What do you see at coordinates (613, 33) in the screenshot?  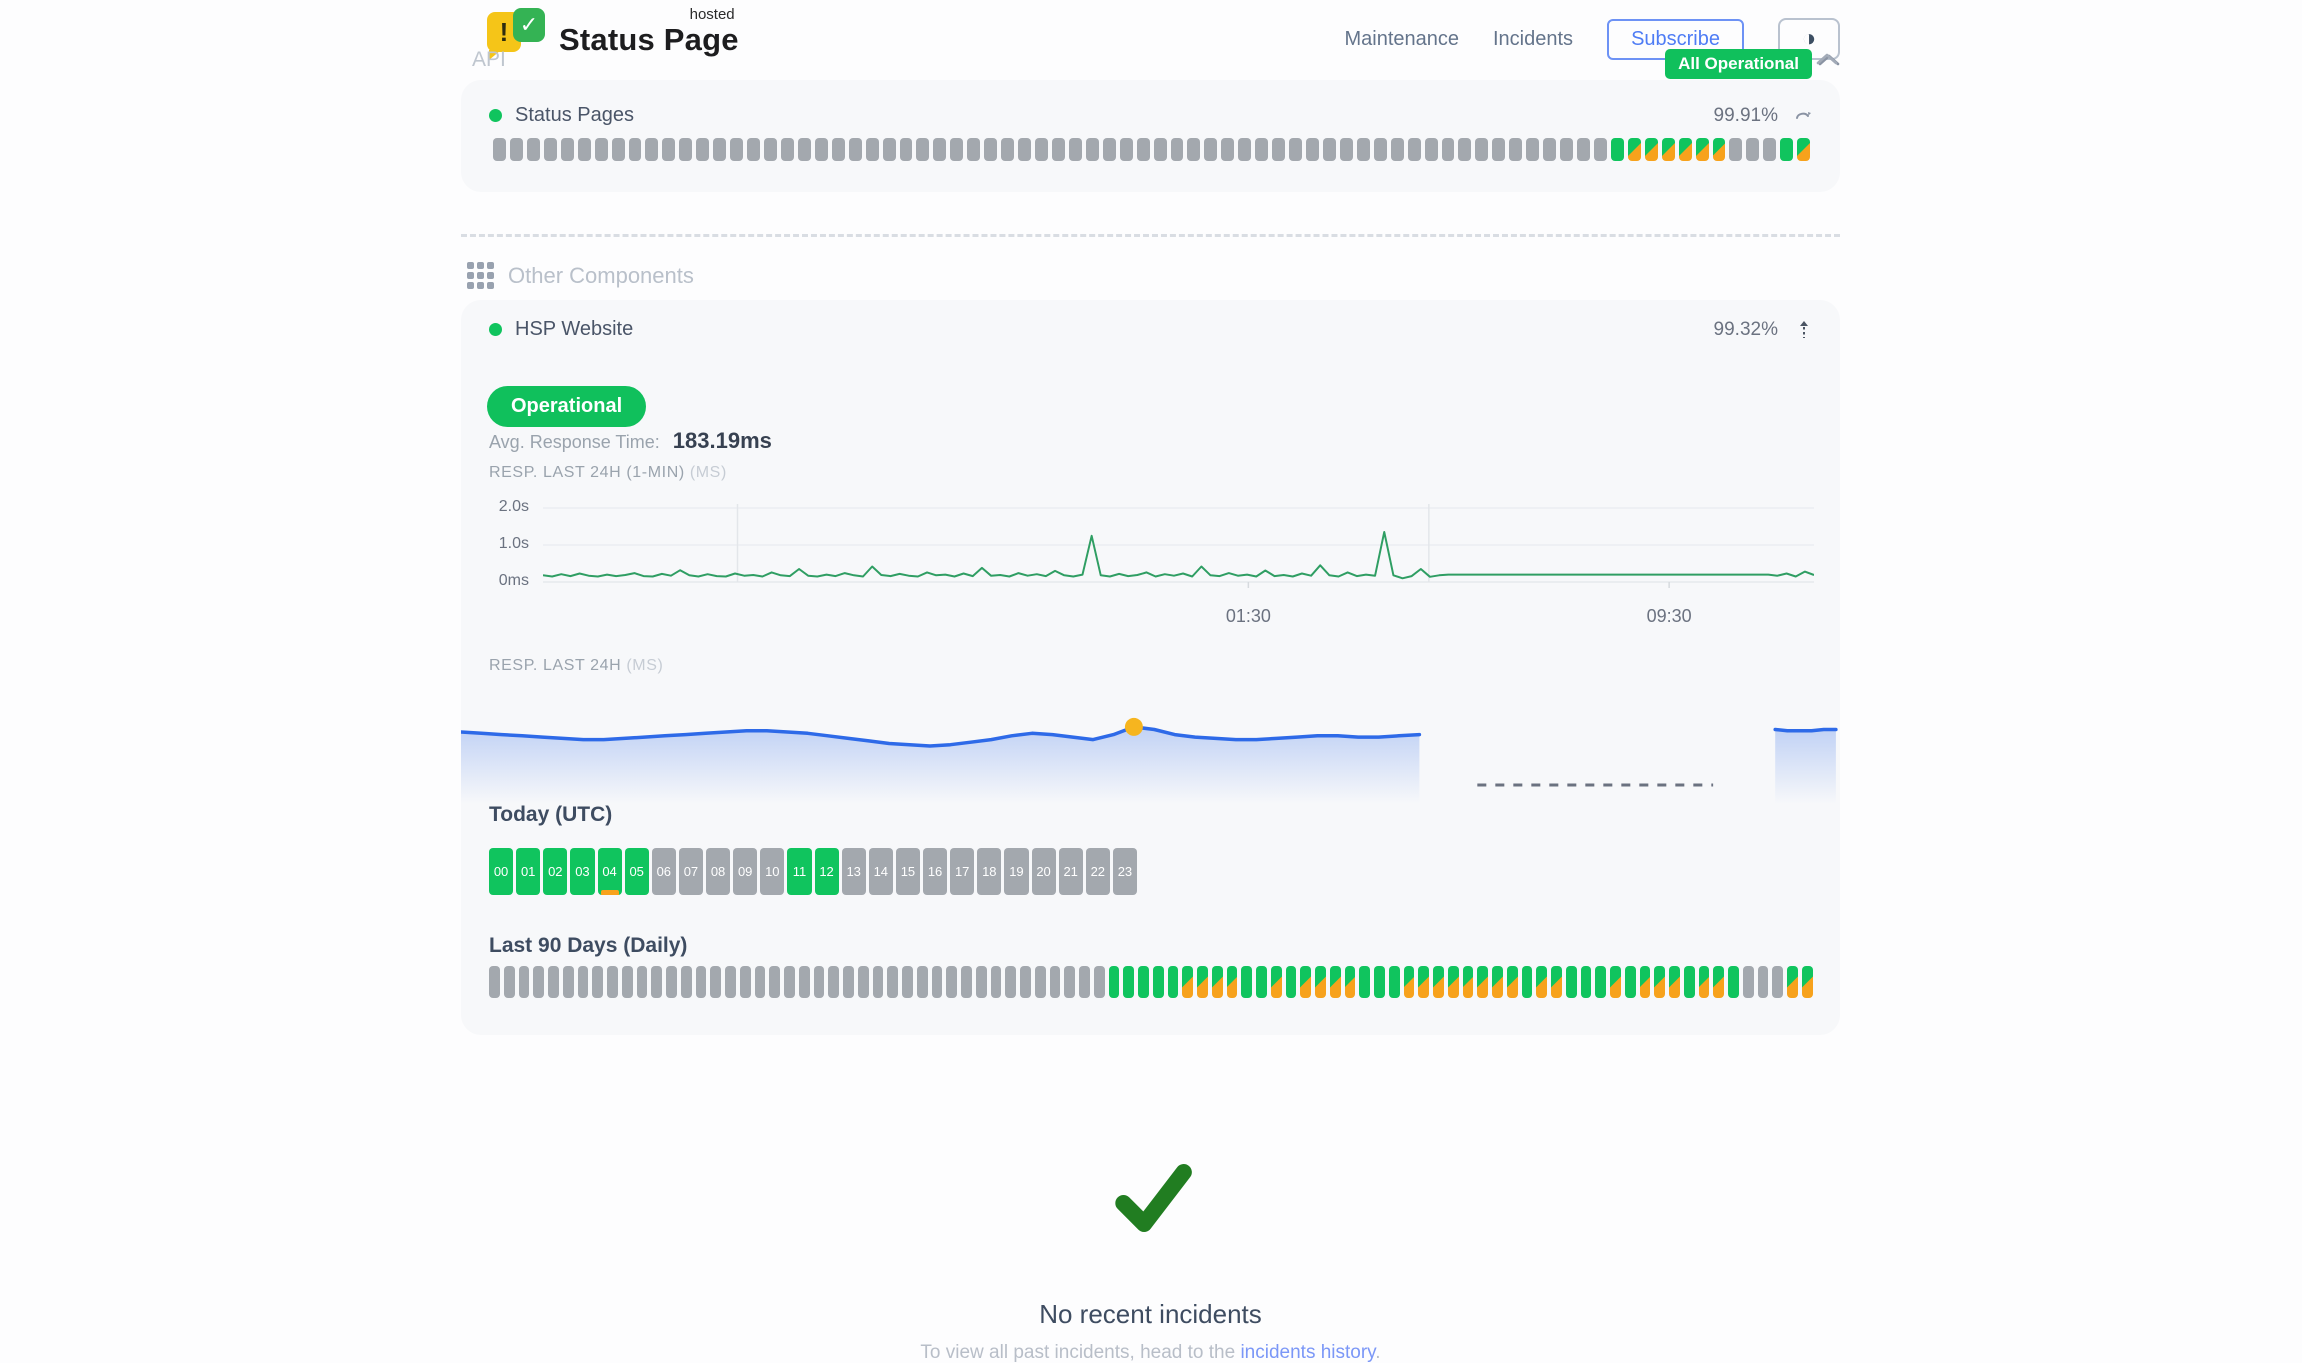 I see `logo: ! ✓ hosted Status Page` at bounding box center [613, 33].